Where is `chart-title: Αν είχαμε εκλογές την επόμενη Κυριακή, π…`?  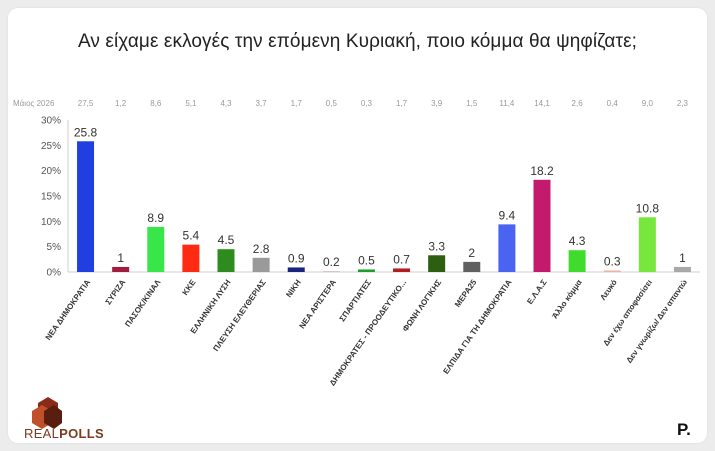
chart-title: Αν είχαμε εκλογές την επόμενη Κυριακή, π… is located at coordinates (357, 41).